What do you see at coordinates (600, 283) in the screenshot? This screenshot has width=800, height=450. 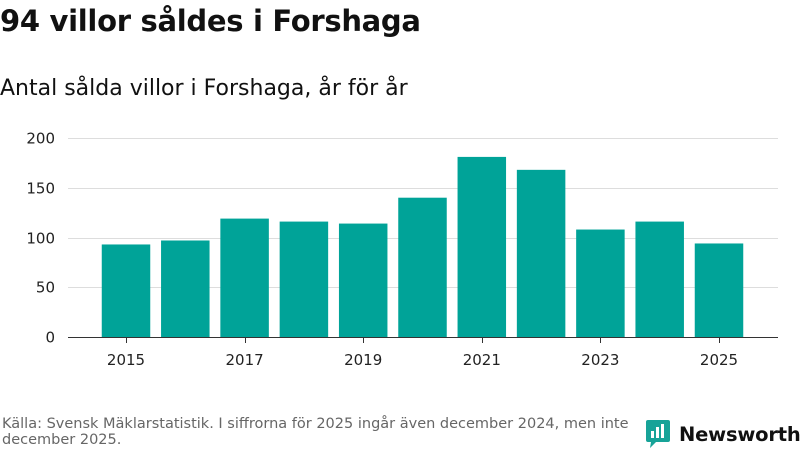 I see `bar-2023` at bounding box center [600, 283].